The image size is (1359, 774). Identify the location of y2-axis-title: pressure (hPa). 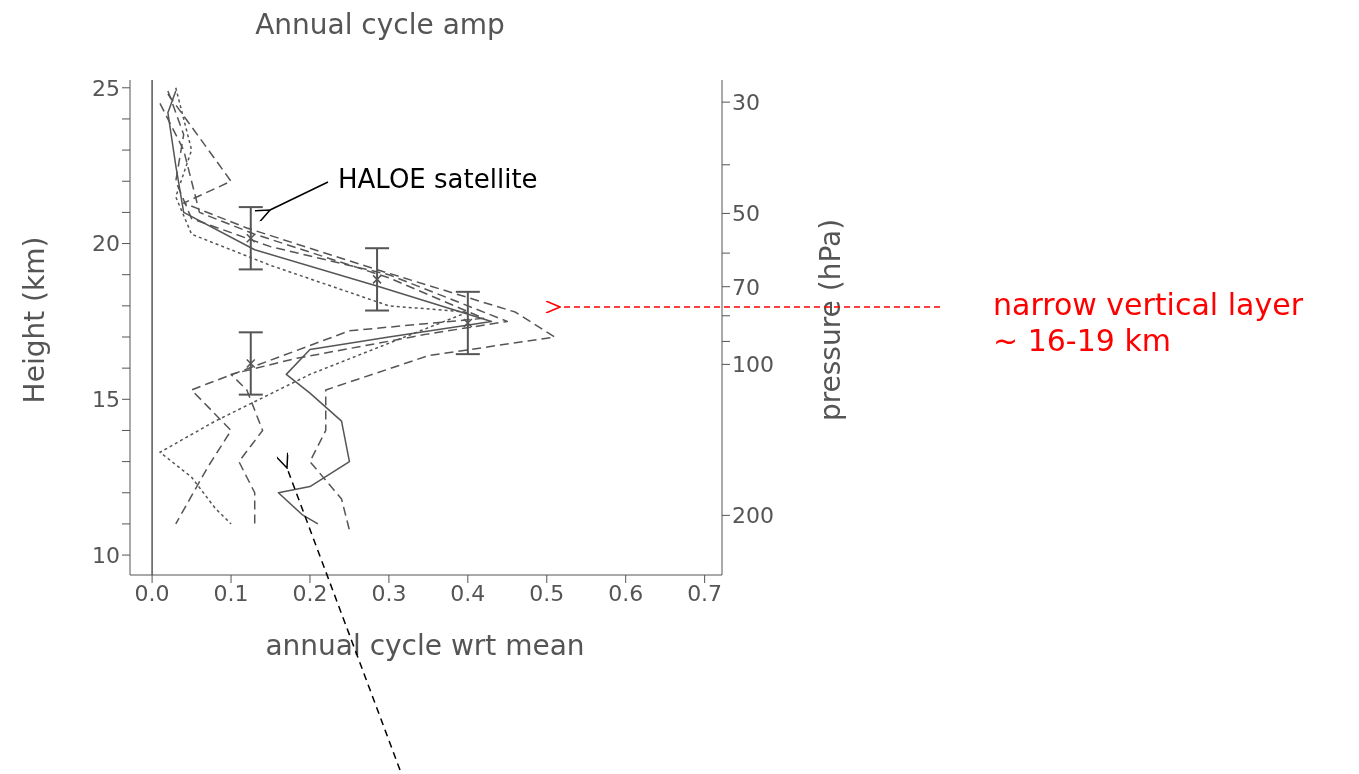
(830, 320).